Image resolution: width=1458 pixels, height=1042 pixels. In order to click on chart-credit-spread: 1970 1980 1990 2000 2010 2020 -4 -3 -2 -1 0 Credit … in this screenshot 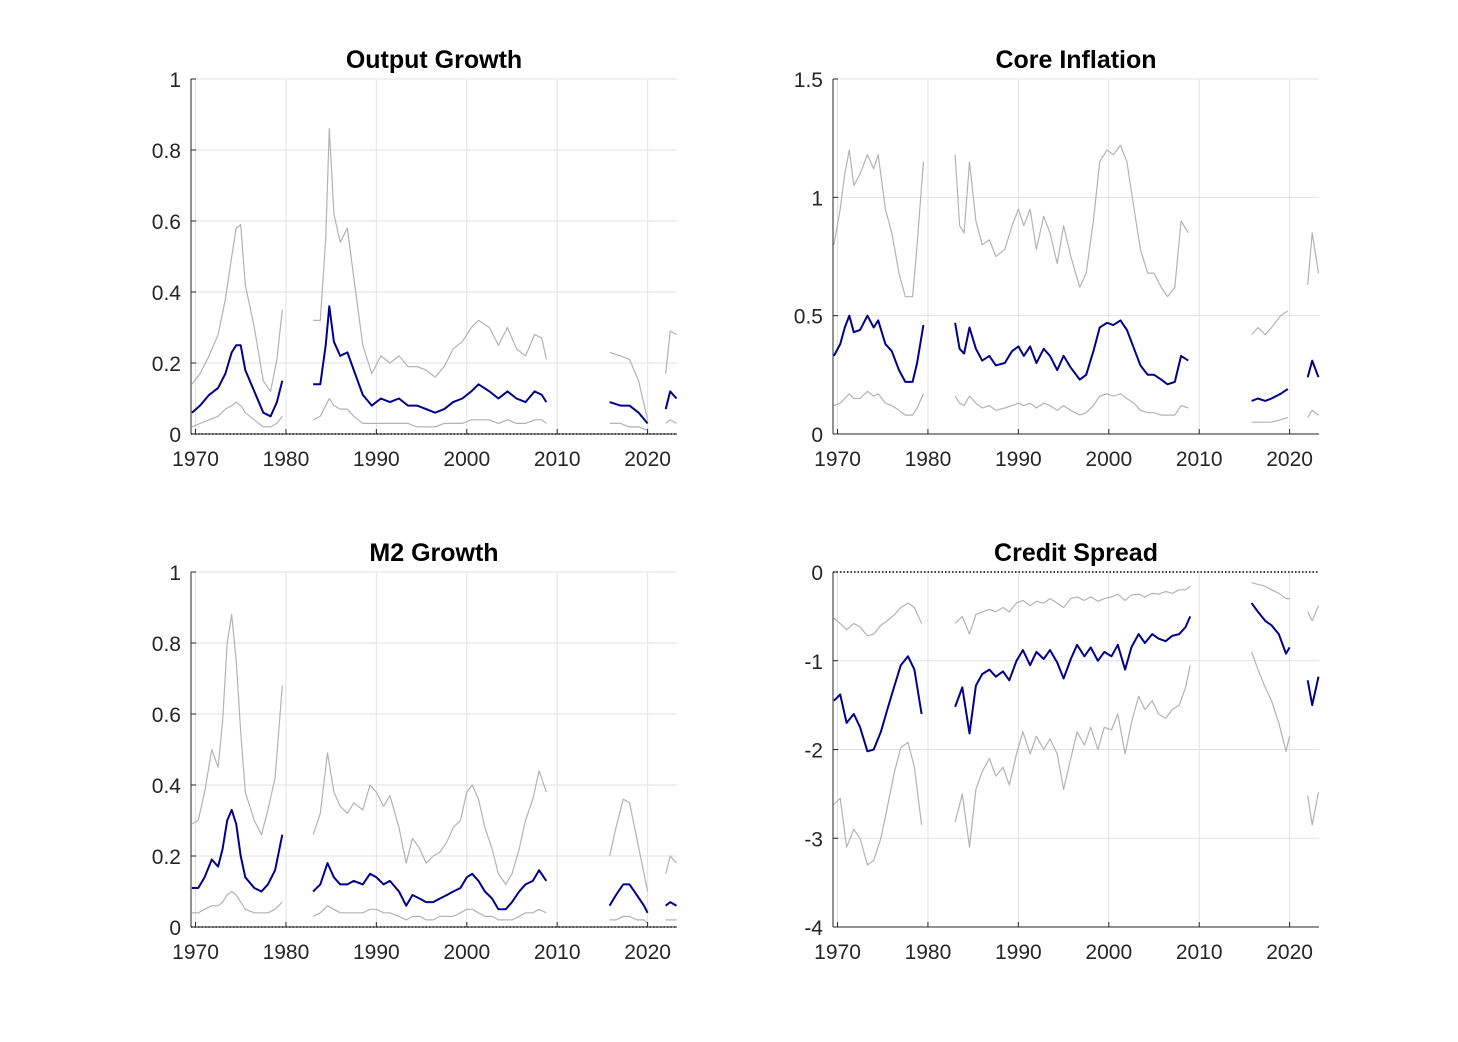, I will do `click(1062, 751)`.